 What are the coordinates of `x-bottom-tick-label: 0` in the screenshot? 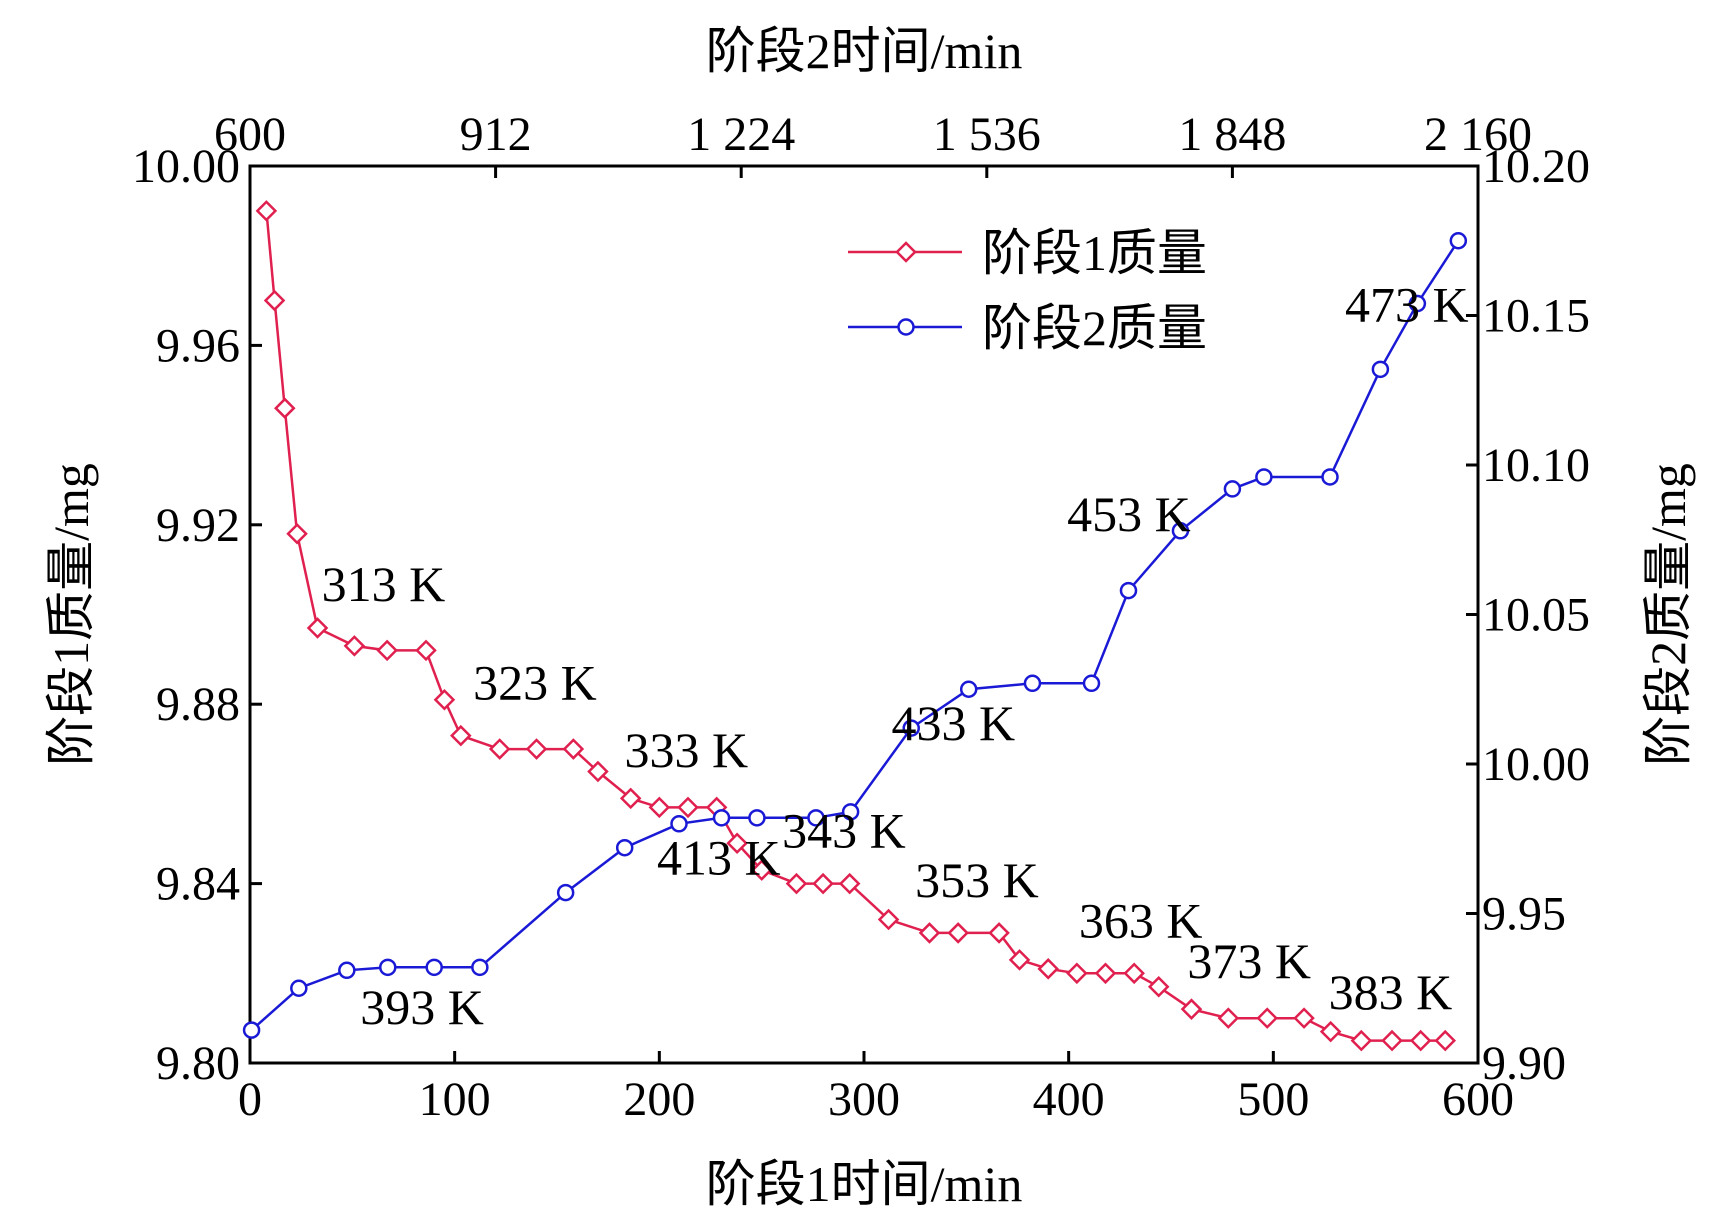 It's located at (250, 1099).